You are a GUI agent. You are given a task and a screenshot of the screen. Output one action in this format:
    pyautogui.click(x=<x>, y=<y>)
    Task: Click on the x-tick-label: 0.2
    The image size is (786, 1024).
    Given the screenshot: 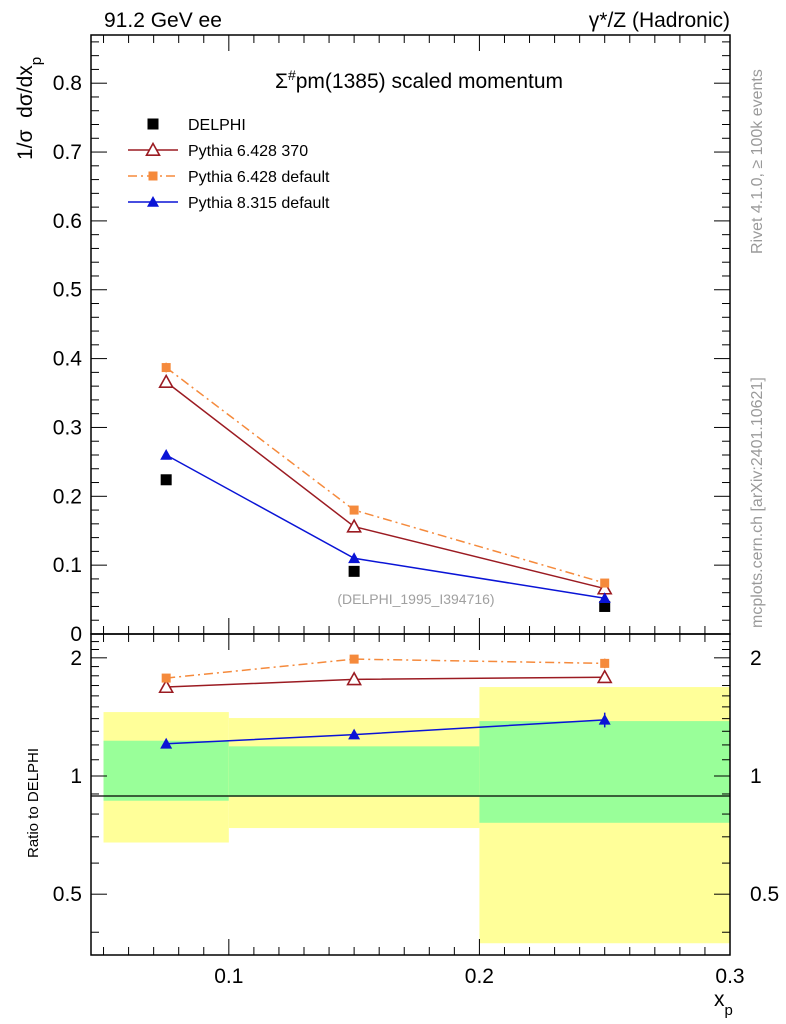 What is the action you would take?
    pyautogui.click(x=479, y=976)
    